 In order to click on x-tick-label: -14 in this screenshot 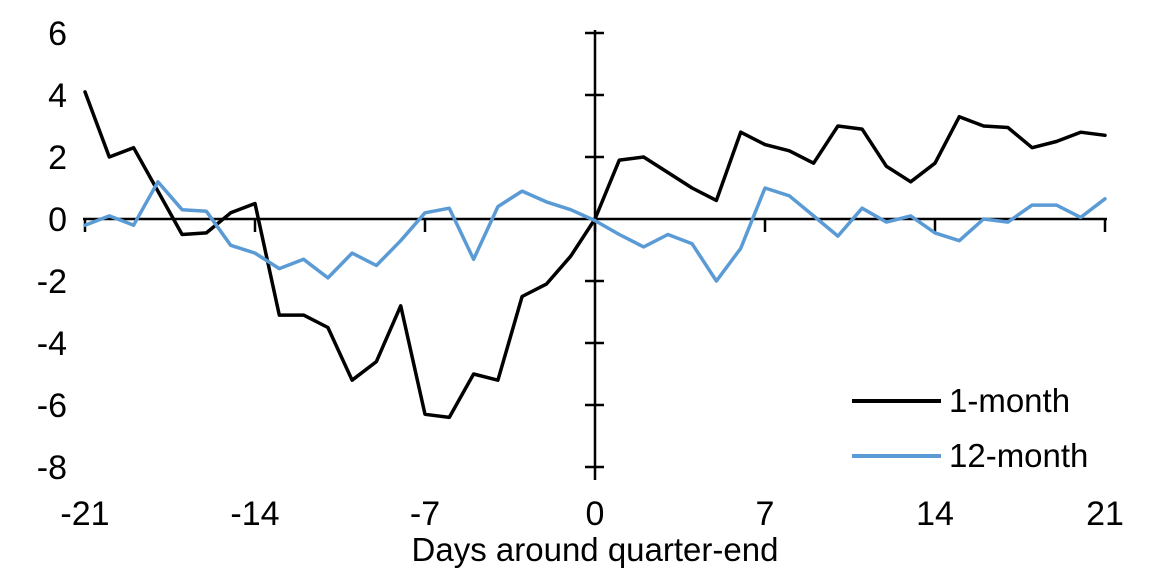, I will do `click(254, 514)`.